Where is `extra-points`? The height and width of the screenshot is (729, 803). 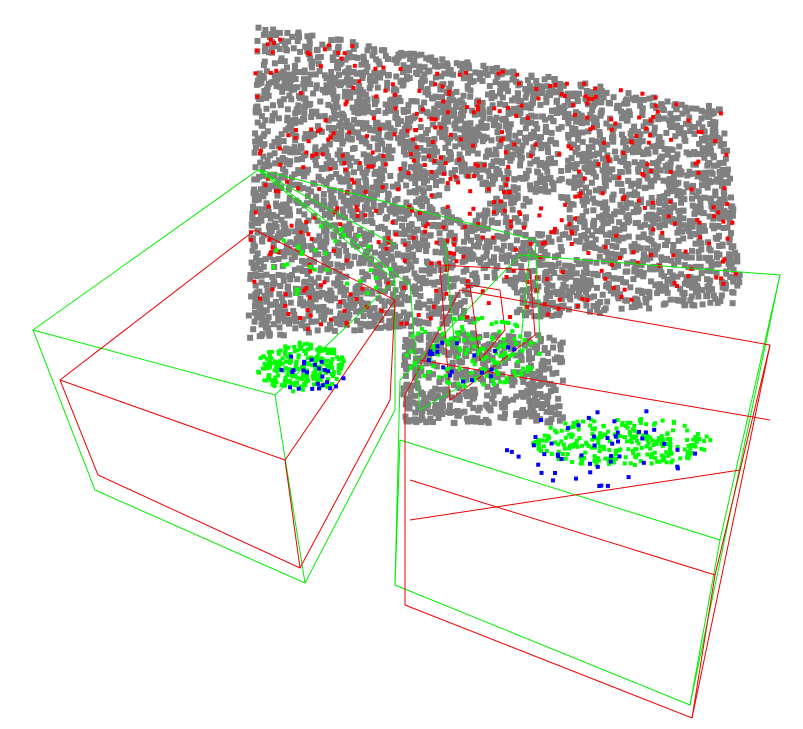
extra-points is located at coordinates (488, 414).